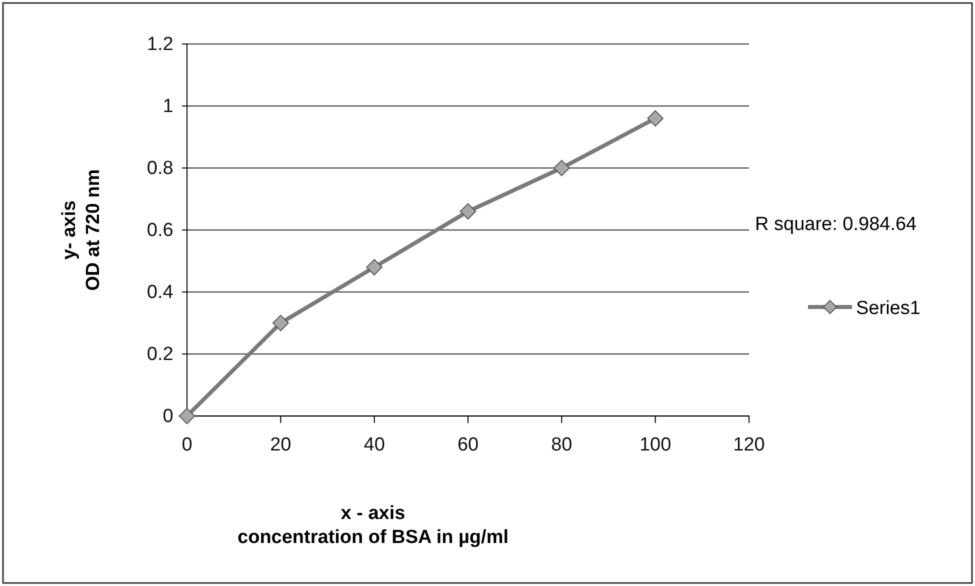 This screenshot has height=586, width=975. Describe the element at coordinates (81, 230) in the screenshot. I see `y-axis-title: y- axis OD at 720 nm` at that location.